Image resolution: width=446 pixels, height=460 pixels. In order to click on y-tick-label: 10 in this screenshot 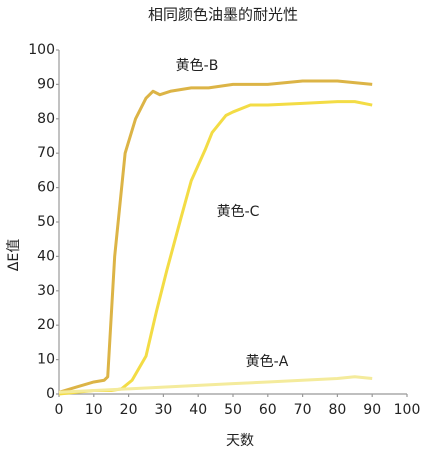, I will do `click(46, 360)`.